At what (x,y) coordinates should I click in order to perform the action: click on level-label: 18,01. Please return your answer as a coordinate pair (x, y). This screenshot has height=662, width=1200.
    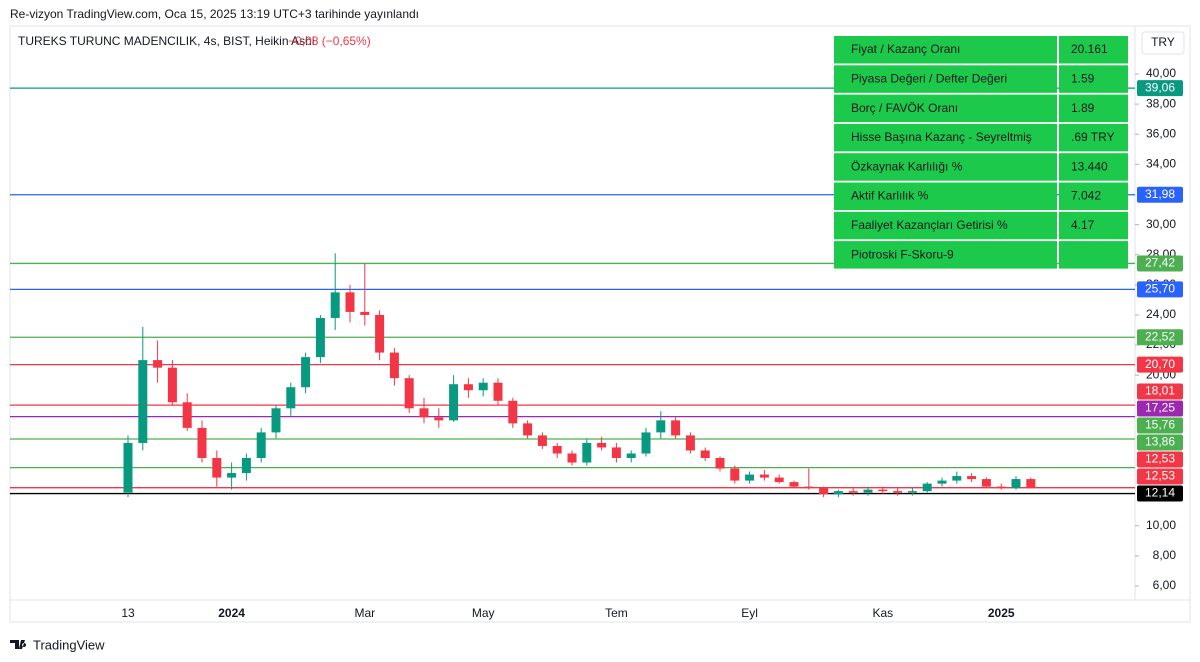
    Looking at the image, I should click on (1160, 391).